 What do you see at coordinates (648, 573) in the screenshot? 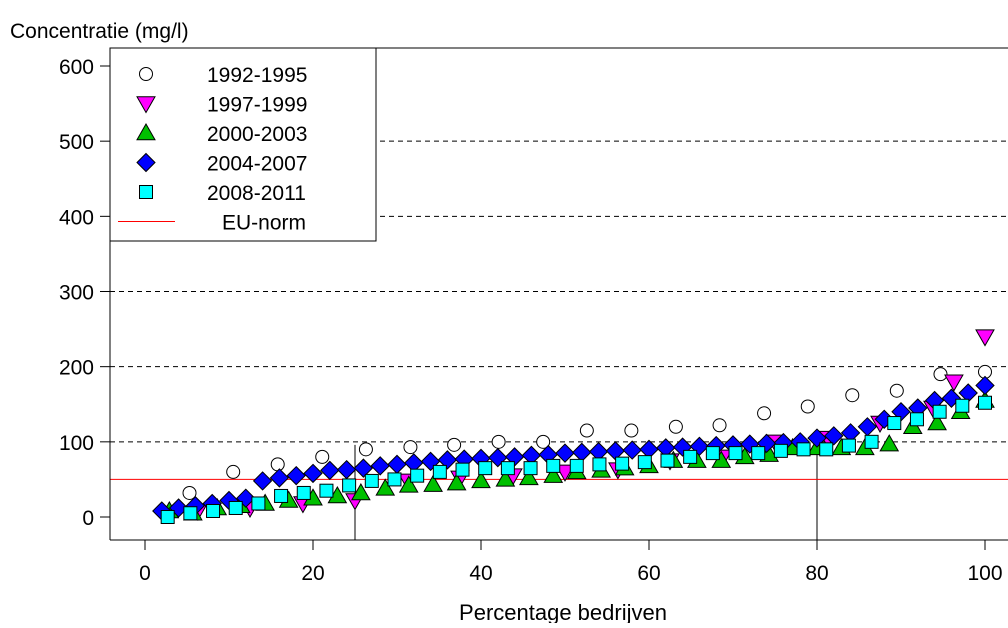
I see `x-tick-label-60: 60` at bounding box center [648, 573].